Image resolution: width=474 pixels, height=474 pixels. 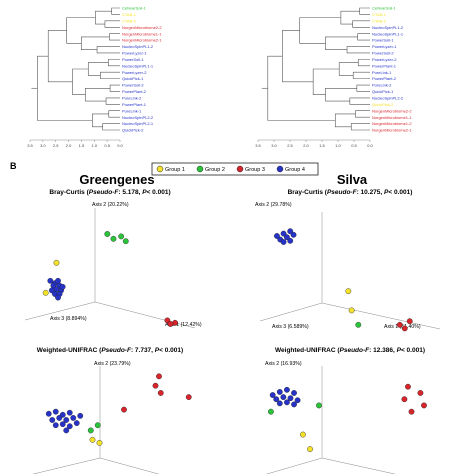 I want to click on dendrogram-leaf-label: NucleoSpinPL2-1, so click(x=138, y=123).